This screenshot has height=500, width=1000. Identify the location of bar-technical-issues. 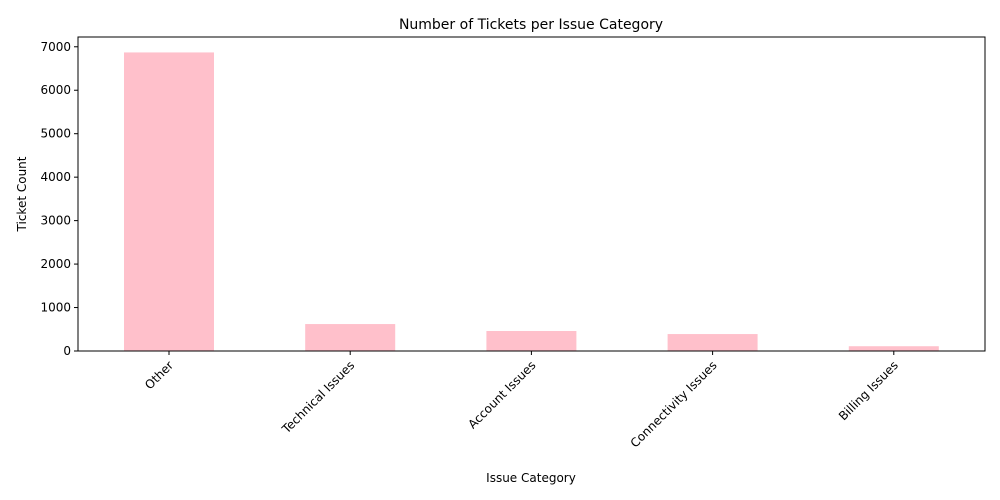
(350, 337).